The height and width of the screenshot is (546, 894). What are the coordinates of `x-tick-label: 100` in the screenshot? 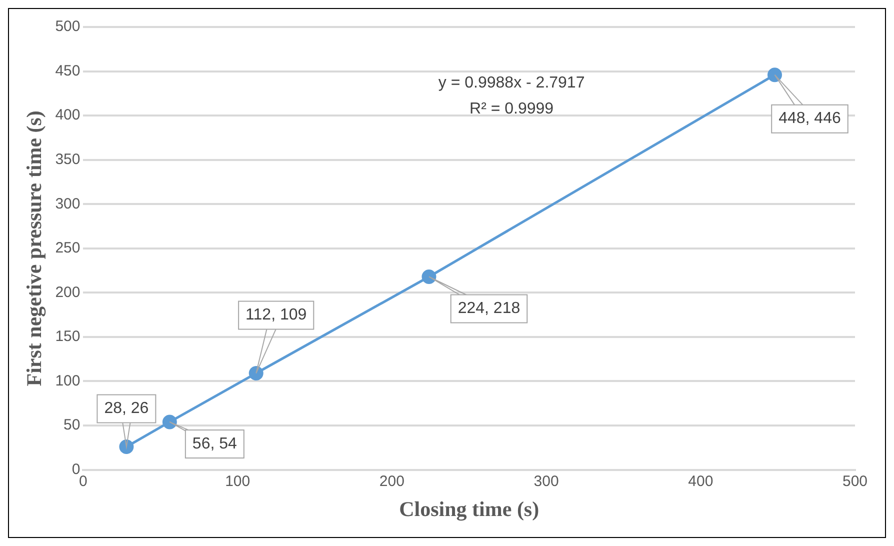 It's located at (237, 481).